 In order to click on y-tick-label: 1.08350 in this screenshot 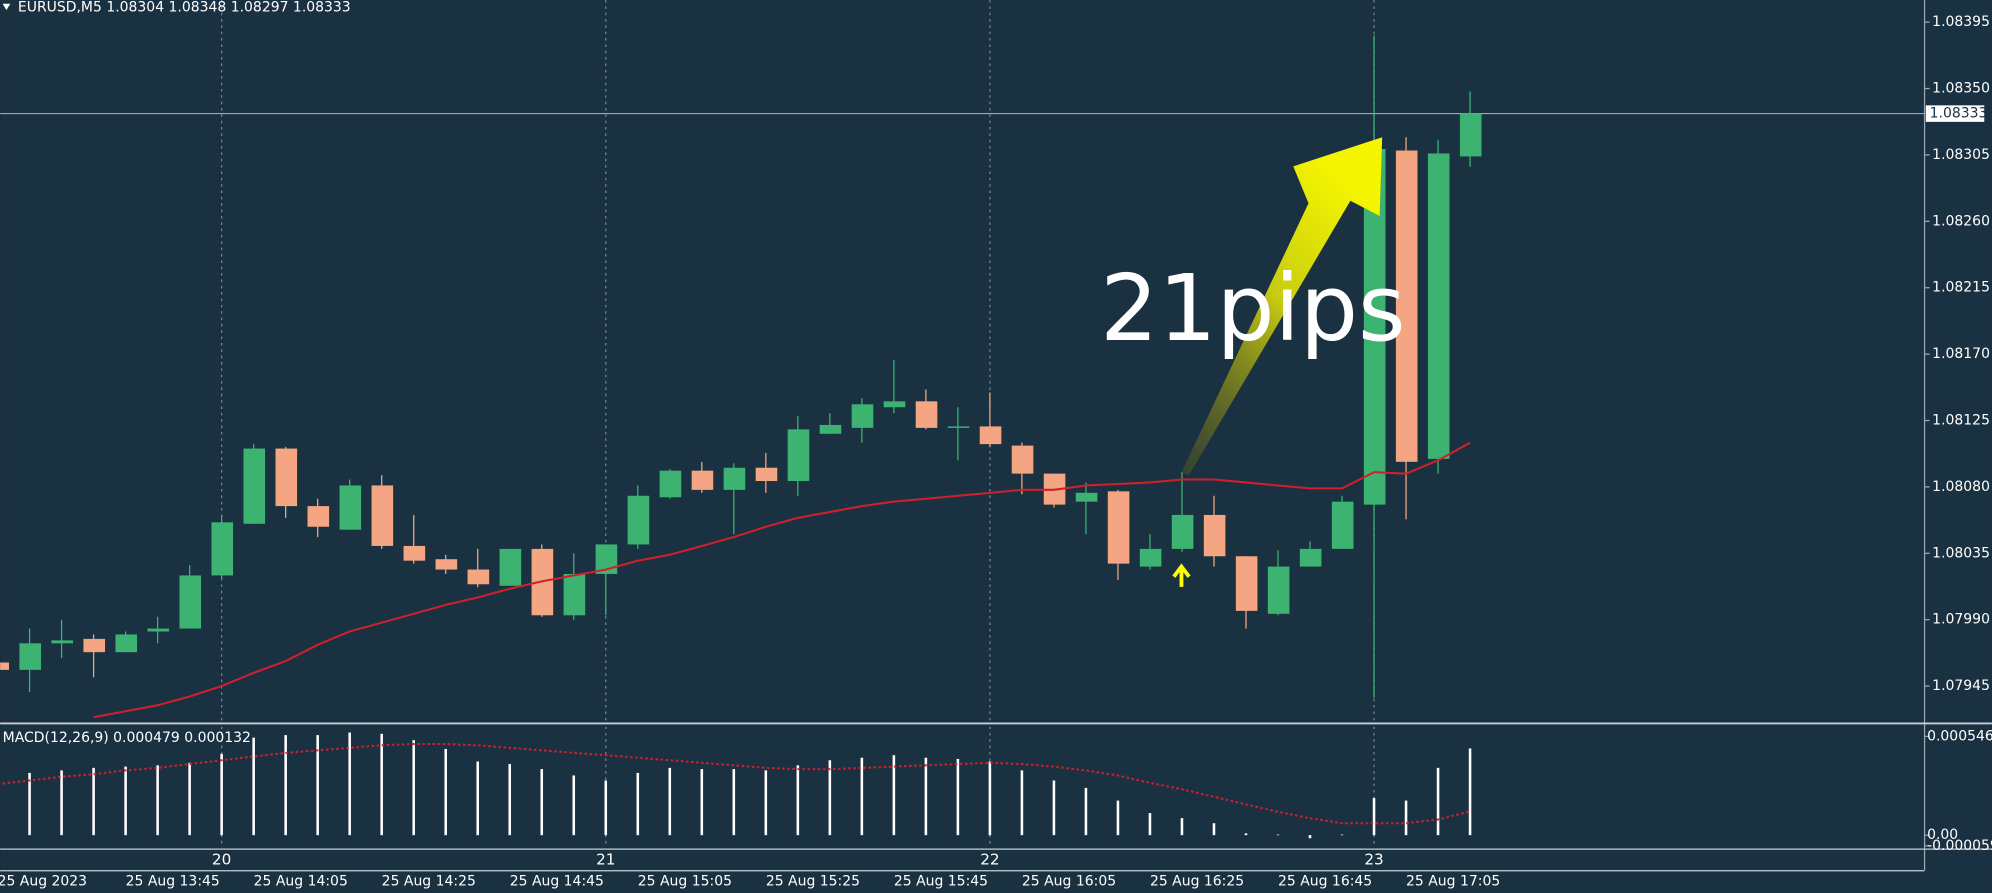, I will do `click(1961, 89)`.